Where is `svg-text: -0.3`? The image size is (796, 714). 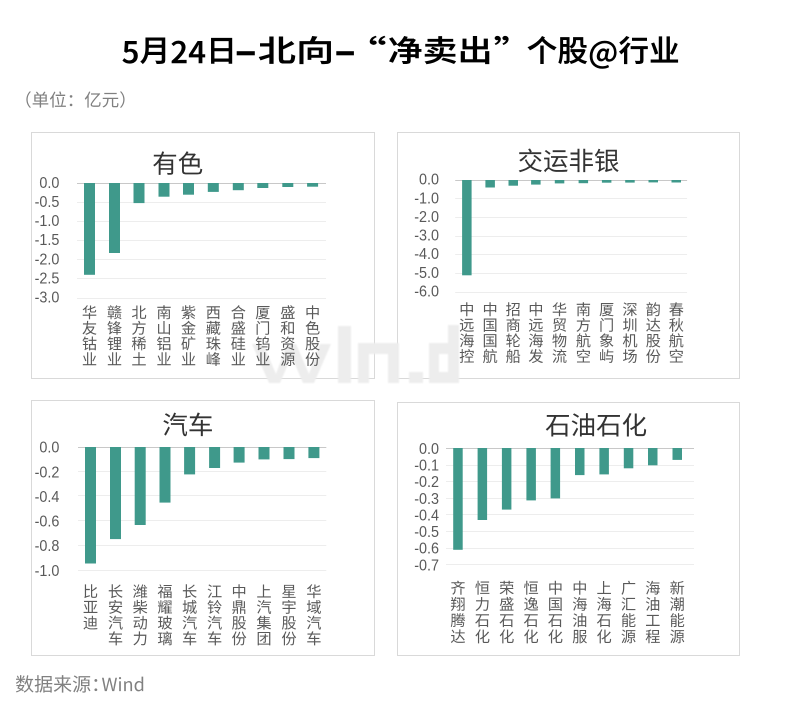 svg-text: -0.3 is located at coordinates (426, 499).